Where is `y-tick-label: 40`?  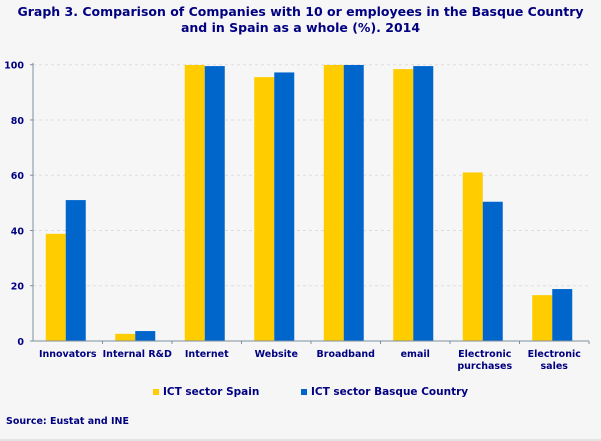
y-tick-label: 40 is located at coordinates (18, 231).